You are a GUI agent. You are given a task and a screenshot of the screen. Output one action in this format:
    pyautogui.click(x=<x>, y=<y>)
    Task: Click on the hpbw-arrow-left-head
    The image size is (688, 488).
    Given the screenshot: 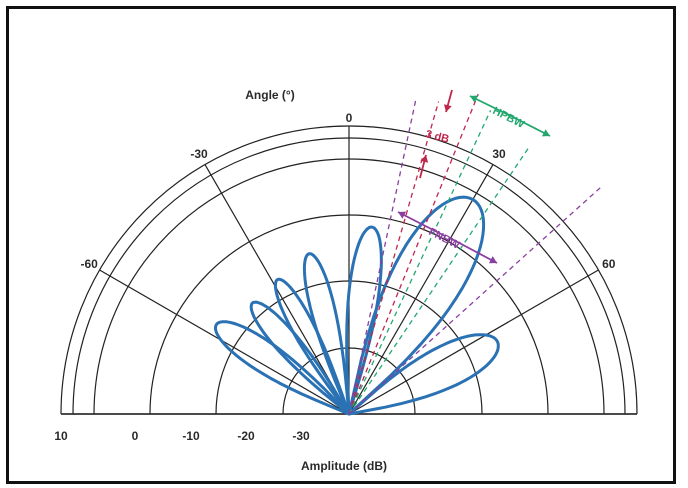 What is the action you would take?
    pyautogui.click(x=474, y=99)
    